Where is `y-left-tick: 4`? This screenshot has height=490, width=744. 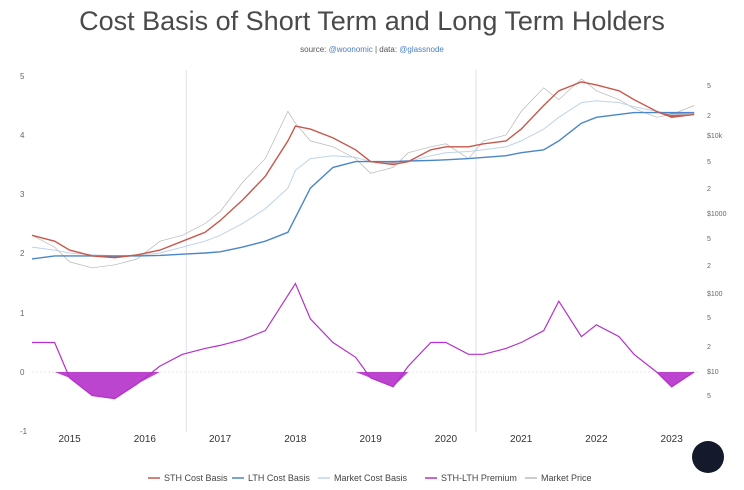 y-left-tick: 4 is located at coordinates (22, 135).